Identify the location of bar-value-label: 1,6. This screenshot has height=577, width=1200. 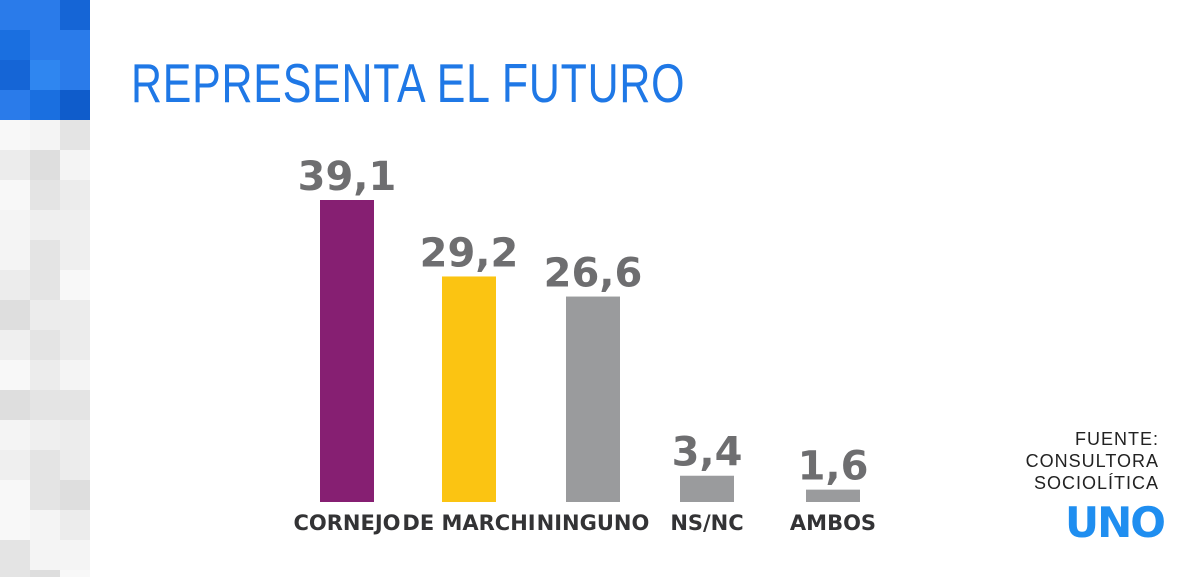
(833, 467).